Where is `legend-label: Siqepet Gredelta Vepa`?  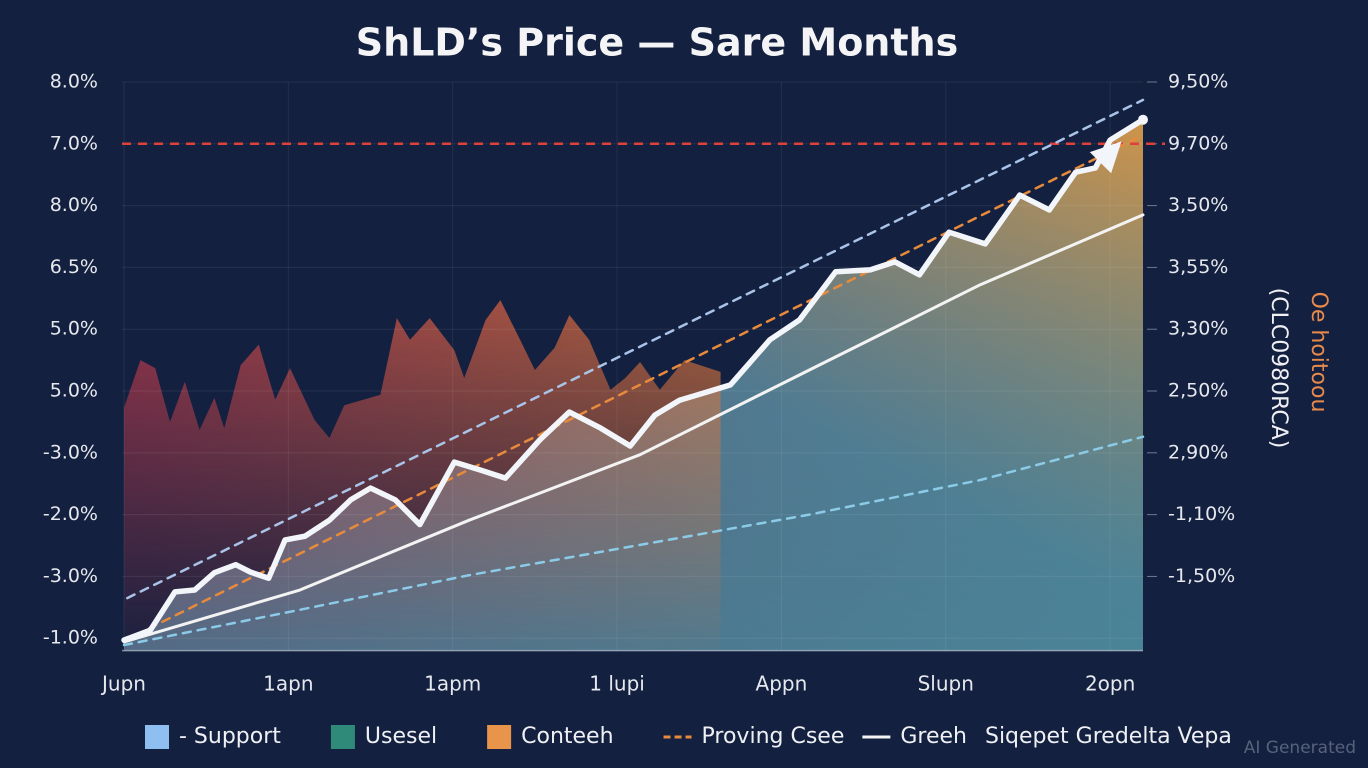 legend-label: Siqepet Gredelta Vepa is located at coordinates (1108, 736).